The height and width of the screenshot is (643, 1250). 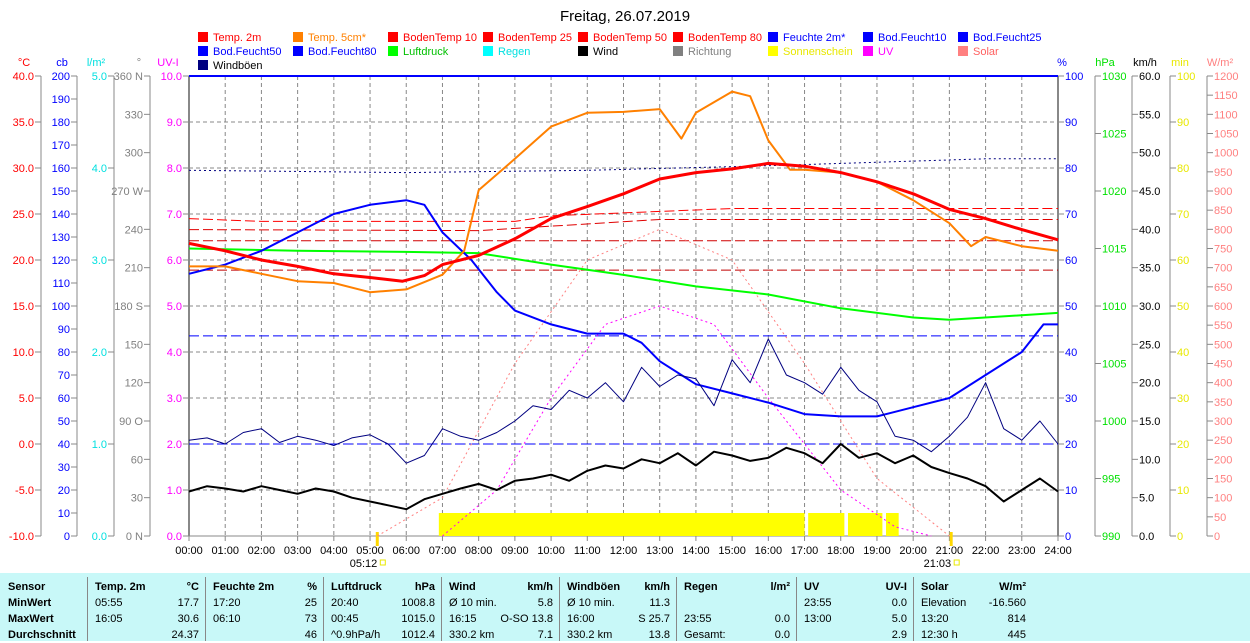 I want to click on legend-label: Richtung, so click(x=709, y=52).